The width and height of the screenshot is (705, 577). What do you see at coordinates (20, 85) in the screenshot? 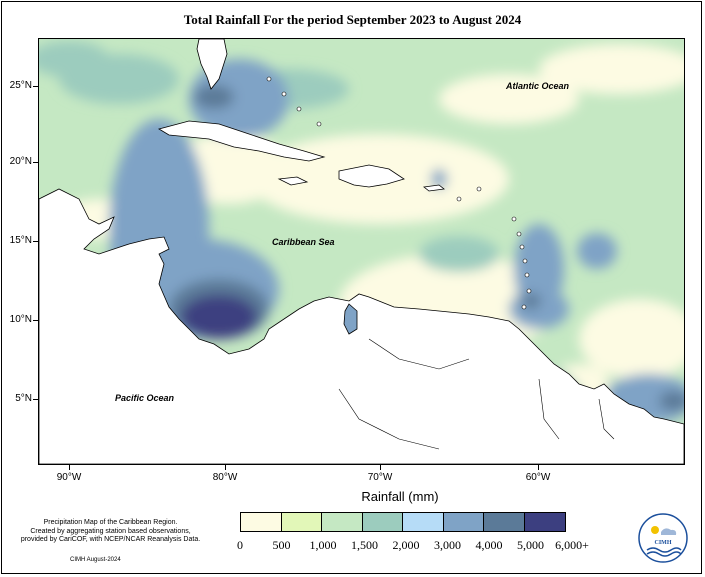
I see `lat-label-25: 25°N` at bounding box center [20, 85].